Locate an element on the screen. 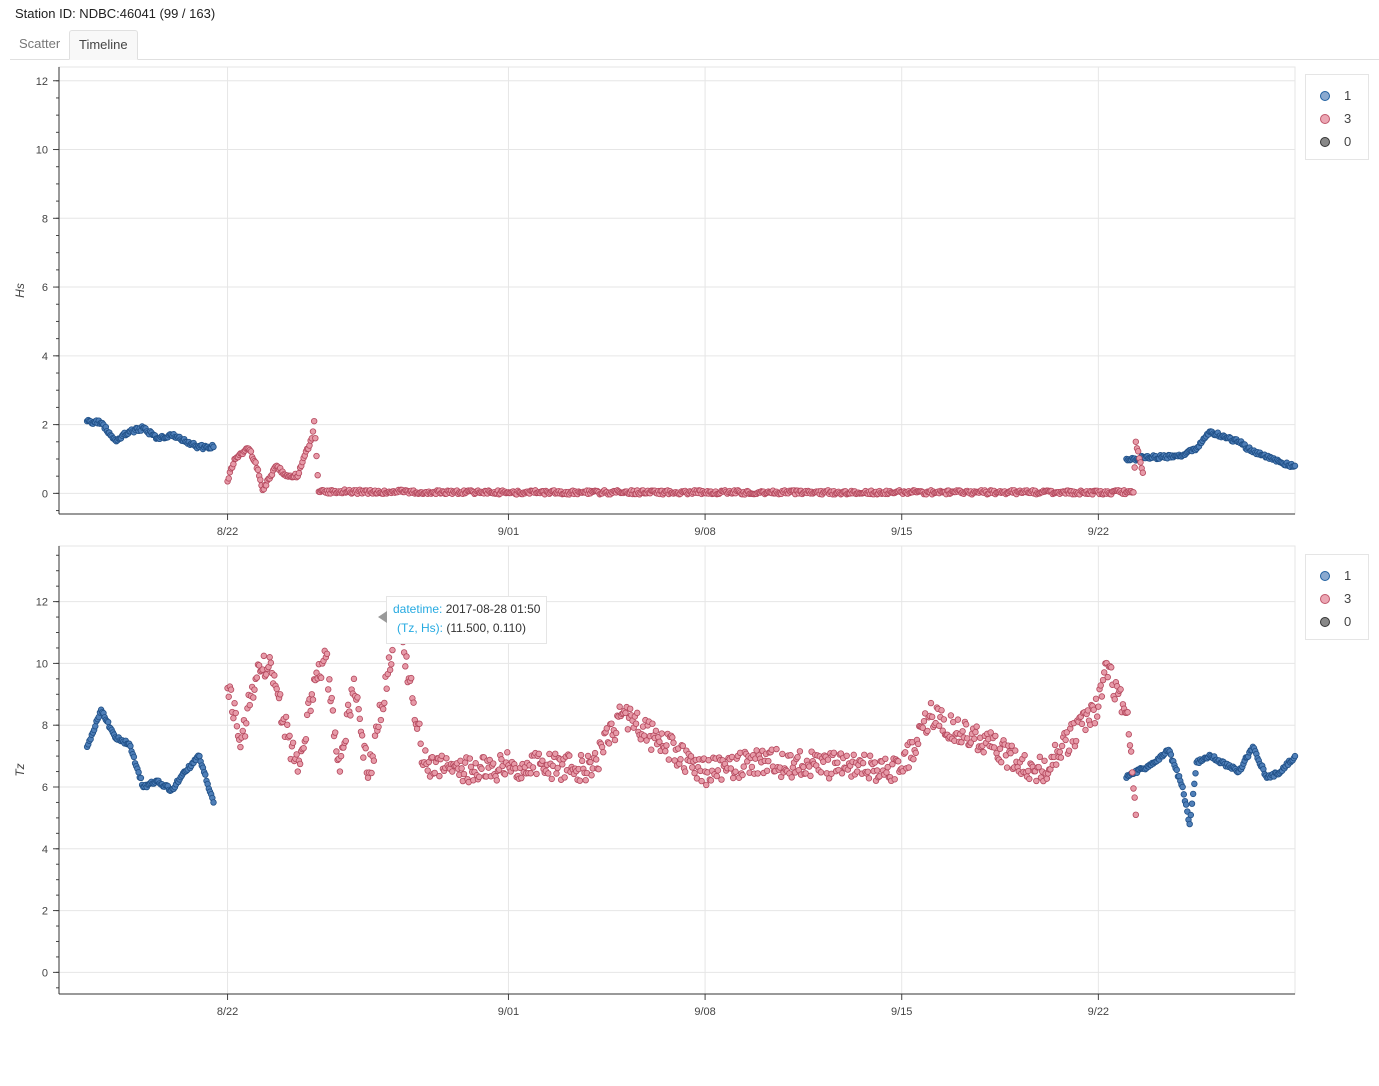  x-tick-label: 9/15 is located at coordinates (901, 1012).